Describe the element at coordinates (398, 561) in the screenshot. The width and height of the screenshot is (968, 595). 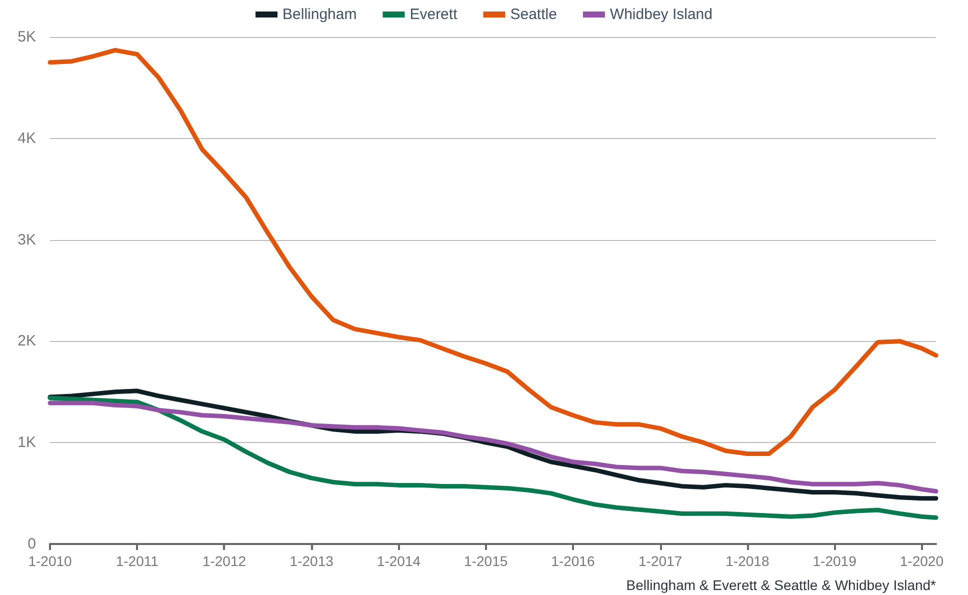
I see `x-tick-label: 1-2014` at that location.